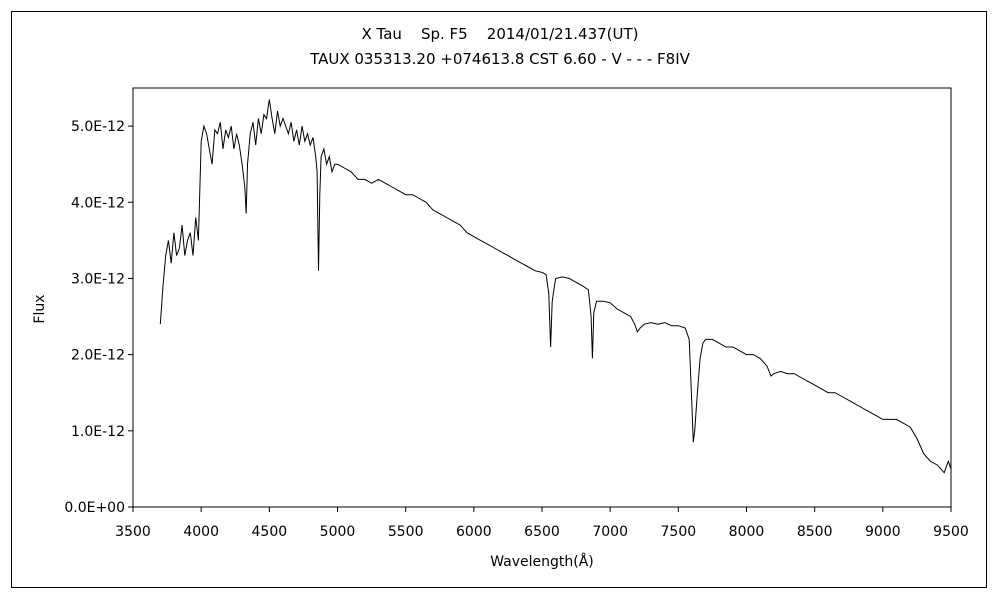  Describe the element at coordinates (133, 532) in the screenshot. I see `x-tick-label: 3500` at that location.